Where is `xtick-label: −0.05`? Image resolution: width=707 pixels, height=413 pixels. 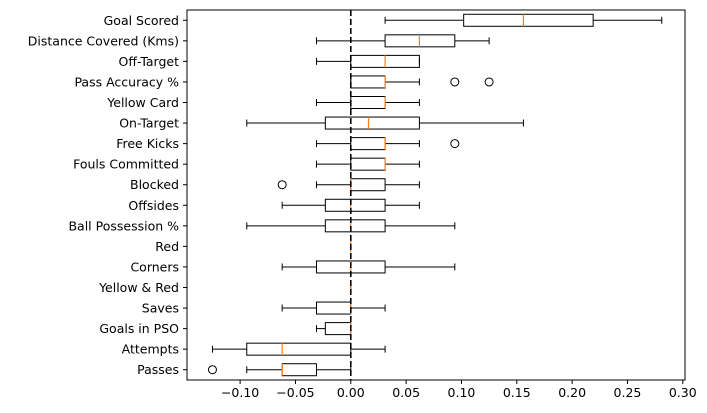
xtick-label: −0.05 is located at coordinates (295, 392).